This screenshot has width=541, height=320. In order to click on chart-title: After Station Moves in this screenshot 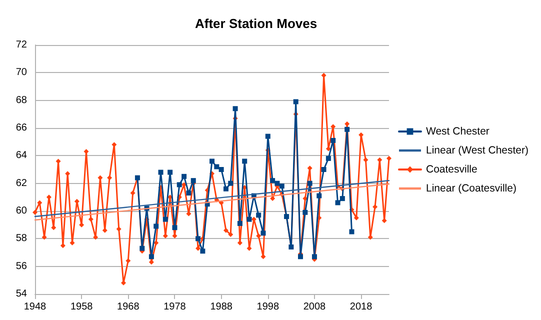, I will do `click(256, 23)`.